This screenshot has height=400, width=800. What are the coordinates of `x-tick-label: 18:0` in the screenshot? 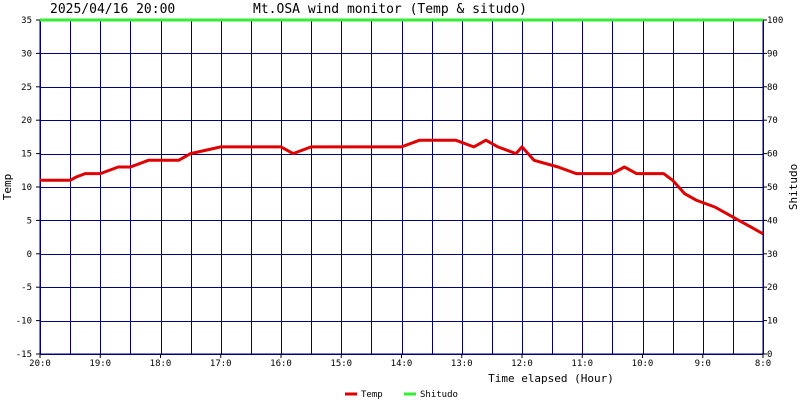 It's located at (161, 364).